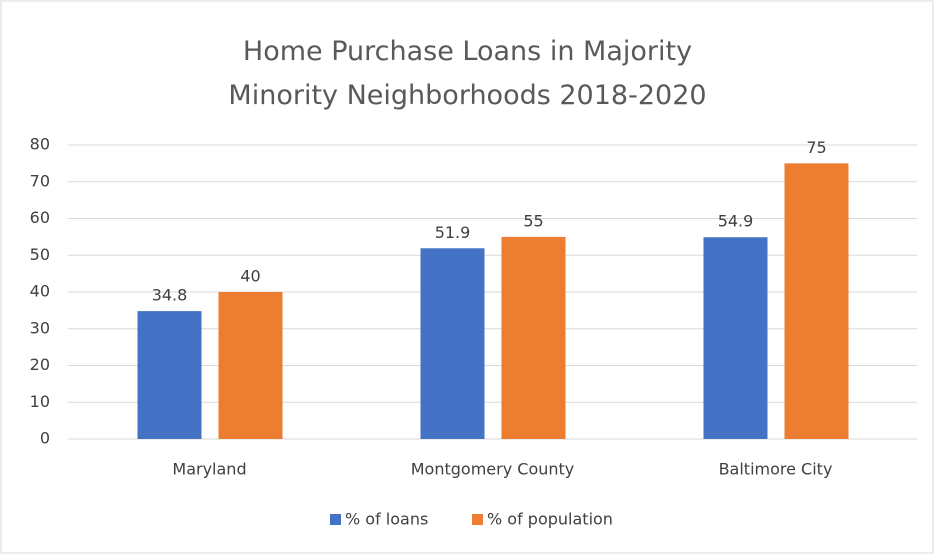 The width and height of the screenshot is (935, 555). Describe the element at coordinates (40, 254) in the screenshot. I see `y-tick-label: 50` at that location.